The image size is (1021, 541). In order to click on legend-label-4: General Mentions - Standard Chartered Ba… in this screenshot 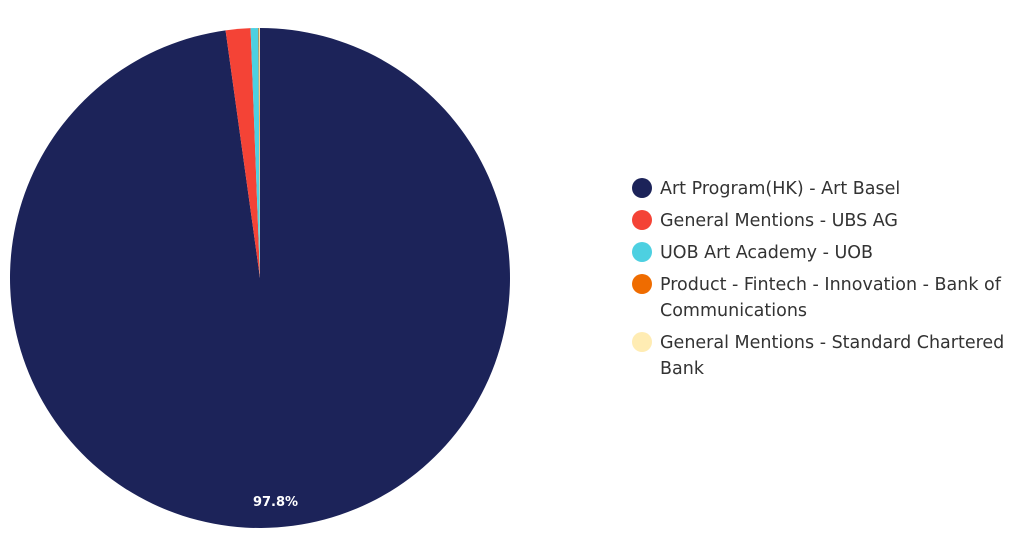, I will do `click(832, 356)`.